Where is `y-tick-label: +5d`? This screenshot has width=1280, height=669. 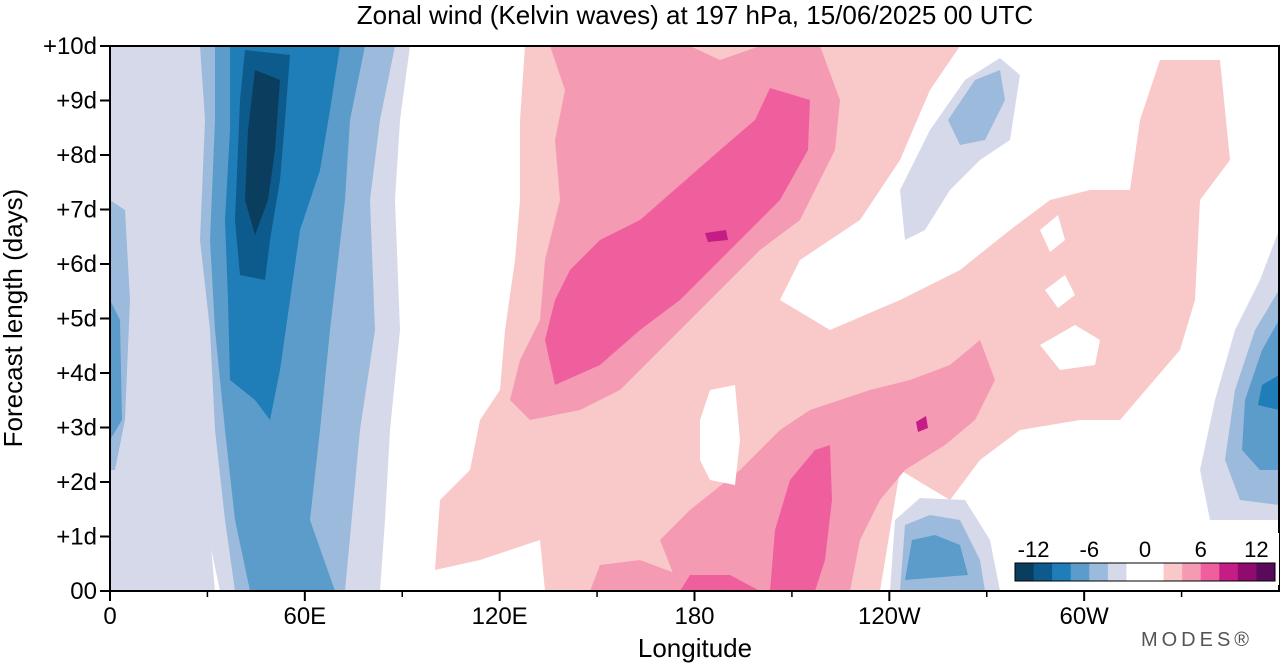 y-tick-label: +5d is located at coordinates (76, 319).